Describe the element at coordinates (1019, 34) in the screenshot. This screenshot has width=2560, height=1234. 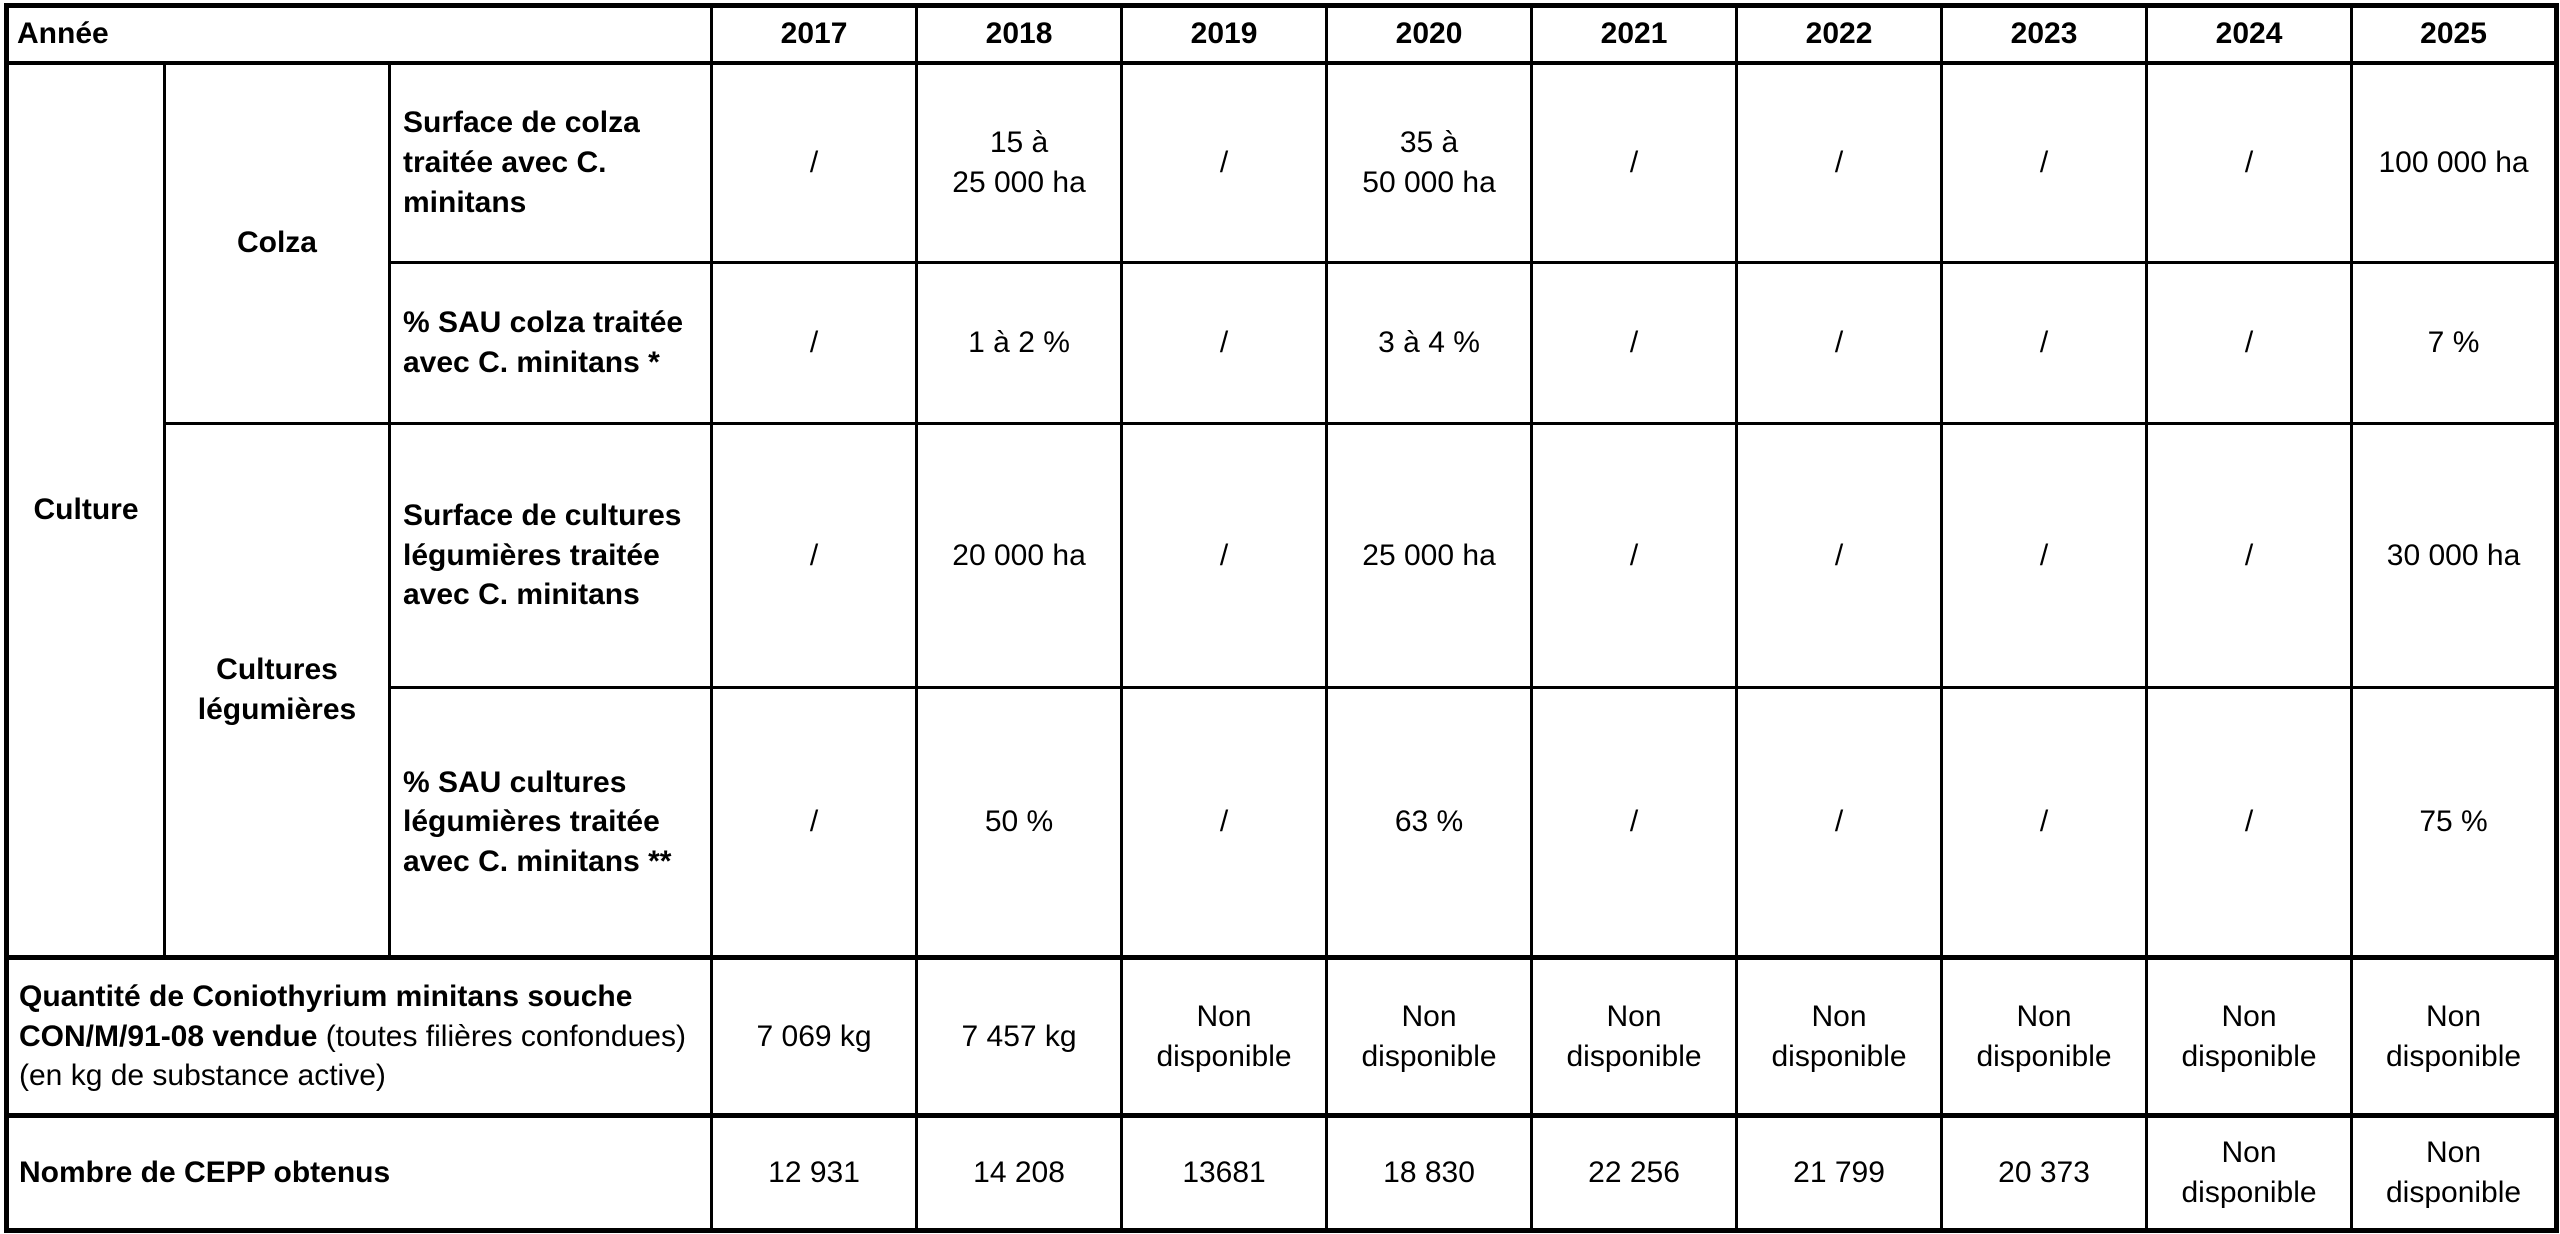
I see `year-header-2018: 2018` at that location.